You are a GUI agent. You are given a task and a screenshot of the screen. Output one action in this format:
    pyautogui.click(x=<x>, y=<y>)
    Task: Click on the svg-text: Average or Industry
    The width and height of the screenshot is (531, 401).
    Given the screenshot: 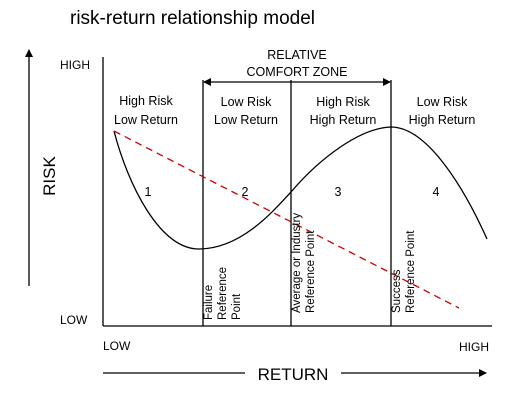 What is the action you would take?
    pyautogui.click(x=297, y=263)
    